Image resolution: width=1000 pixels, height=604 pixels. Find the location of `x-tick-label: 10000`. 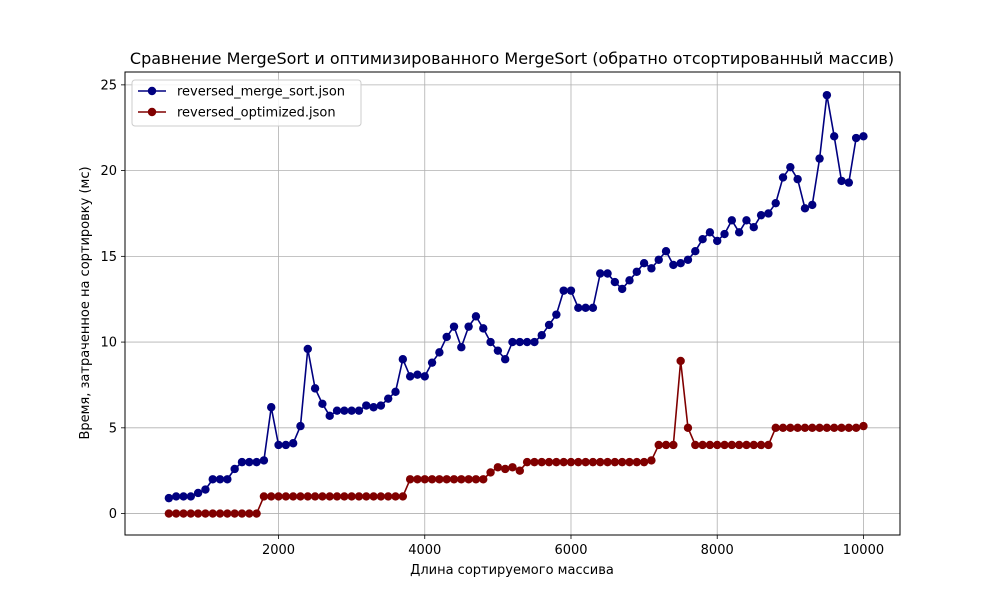

x-tick-label: 10000 is located at coordinates (863, 550).